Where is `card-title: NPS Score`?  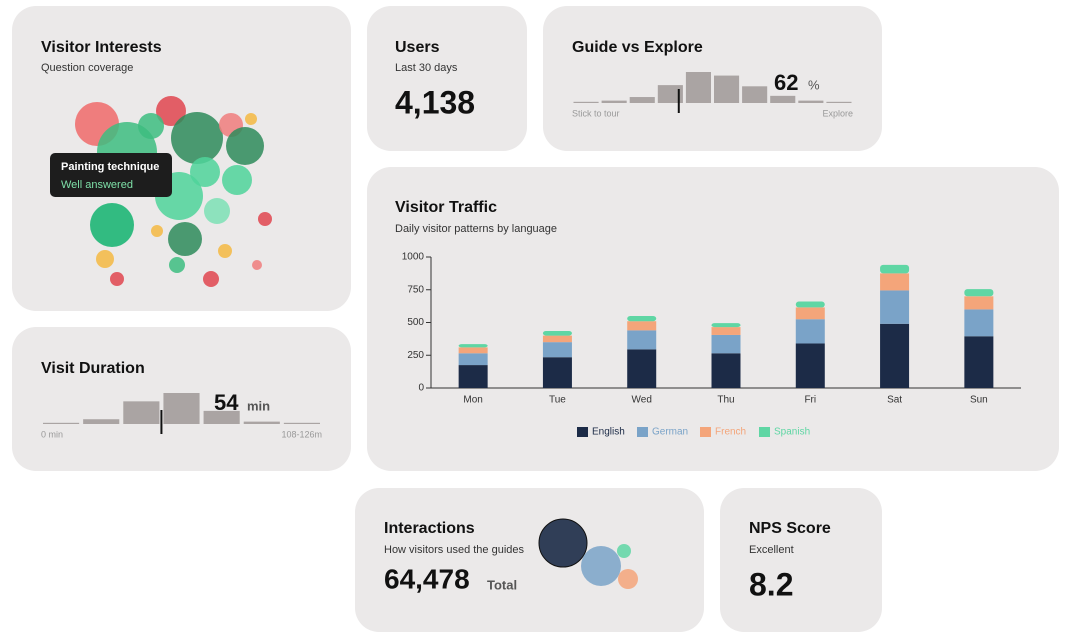
card-title: NPS Score is located at coordinates (790, 528).